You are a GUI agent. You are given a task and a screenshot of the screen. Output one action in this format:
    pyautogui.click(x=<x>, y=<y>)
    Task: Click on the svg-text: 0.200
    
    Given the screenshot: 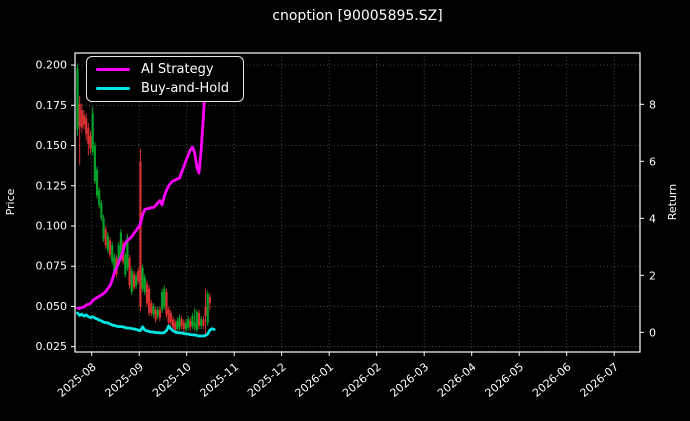 What is the action you would take?
    pyautogui.click(x=52, y=65)
    